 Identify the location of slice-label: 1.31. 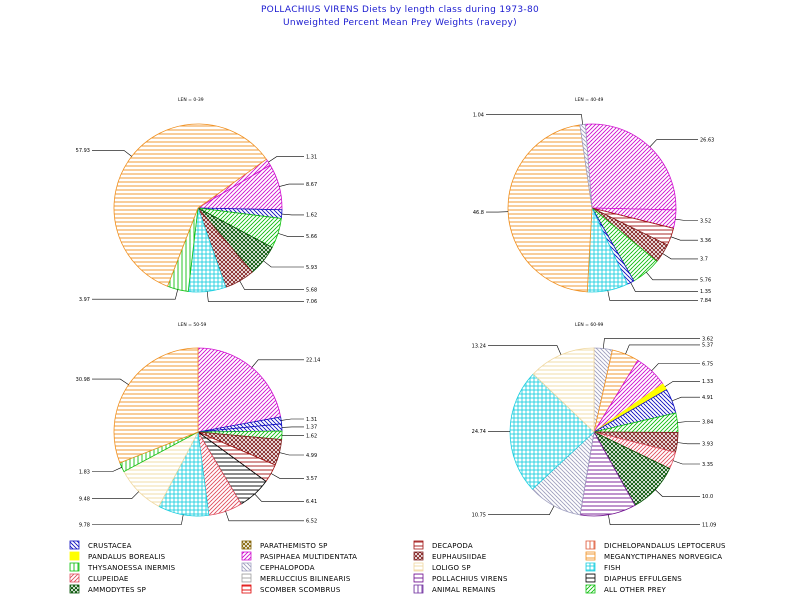
(311, 157).